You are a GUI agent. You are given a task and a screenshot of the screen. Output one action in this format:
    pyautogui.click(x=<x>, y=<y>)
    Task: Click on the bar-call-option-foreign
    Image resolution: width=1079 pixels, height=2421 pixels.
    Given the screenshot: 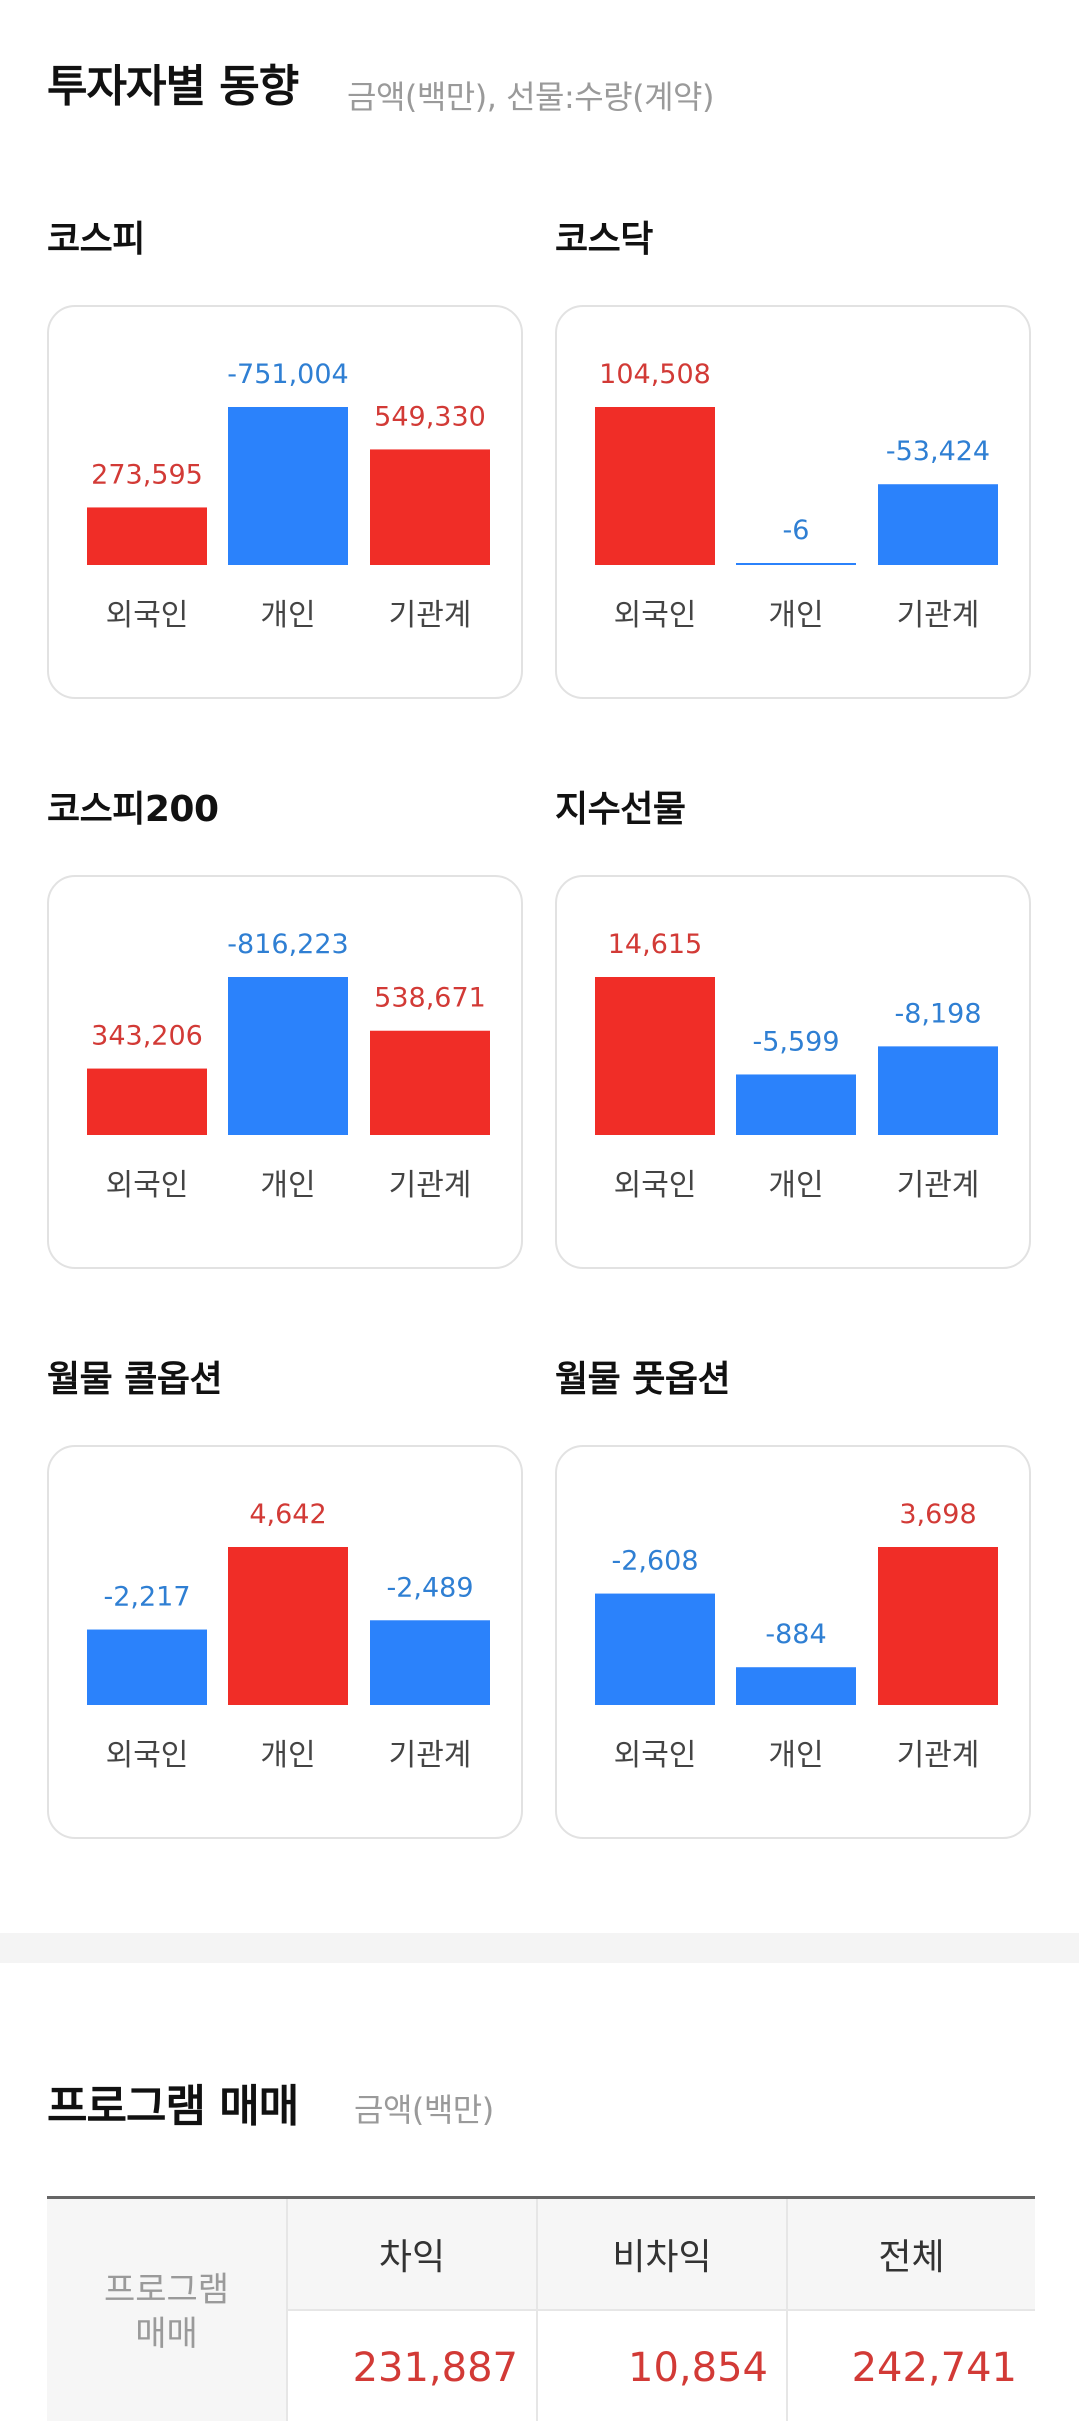 What is the action you would take?
    pyautogui.click(x=147, y=1667)
    